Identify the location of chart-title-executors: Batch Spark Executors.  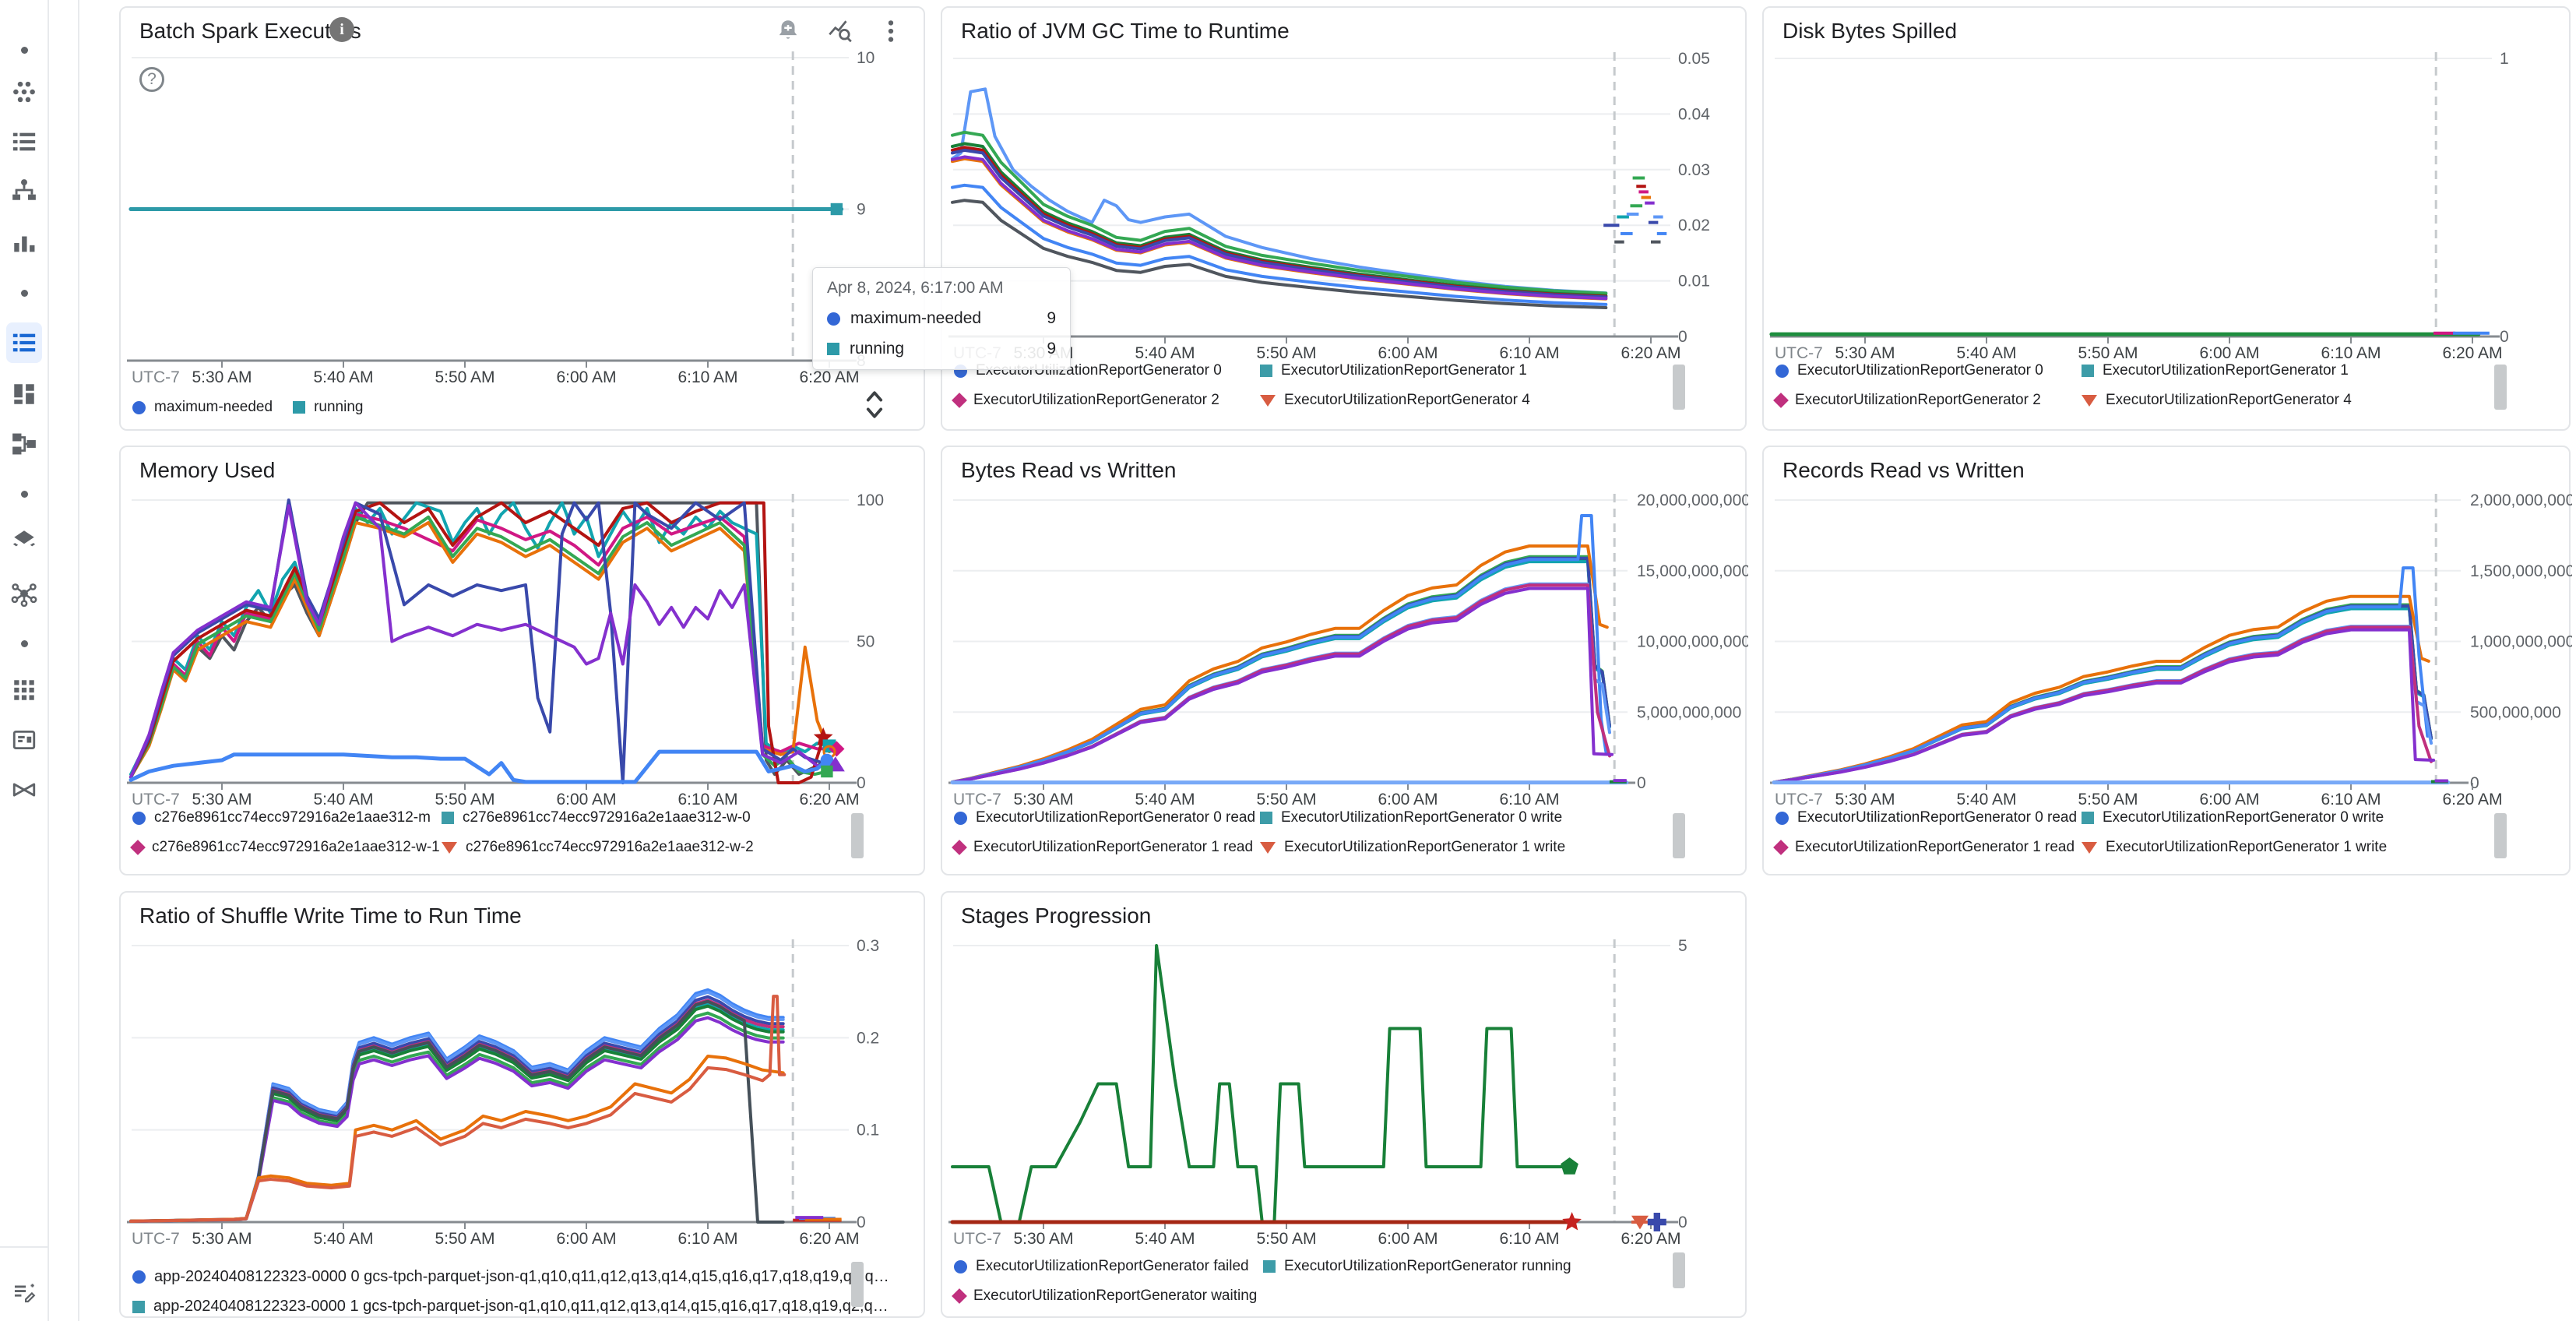
(250, 31).